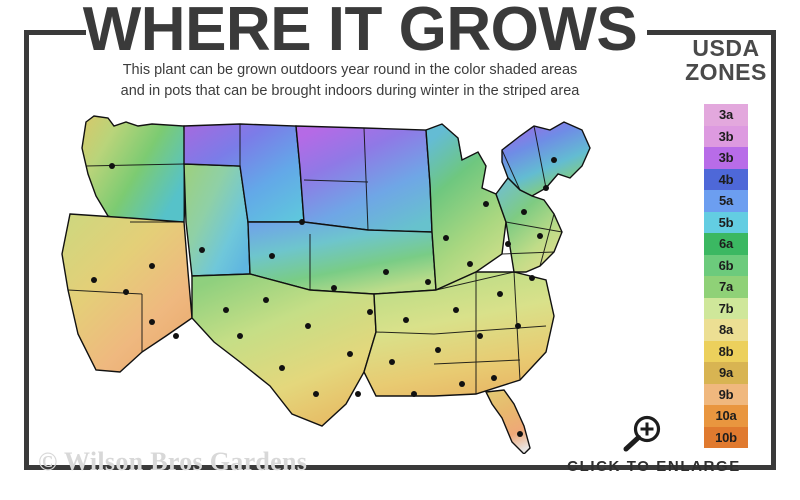 This screenshot has height=500, width=800. Describe the element at coordinates (726, 308) in the screenshot. I see `legend-swatch-7b: 7b` at that location.